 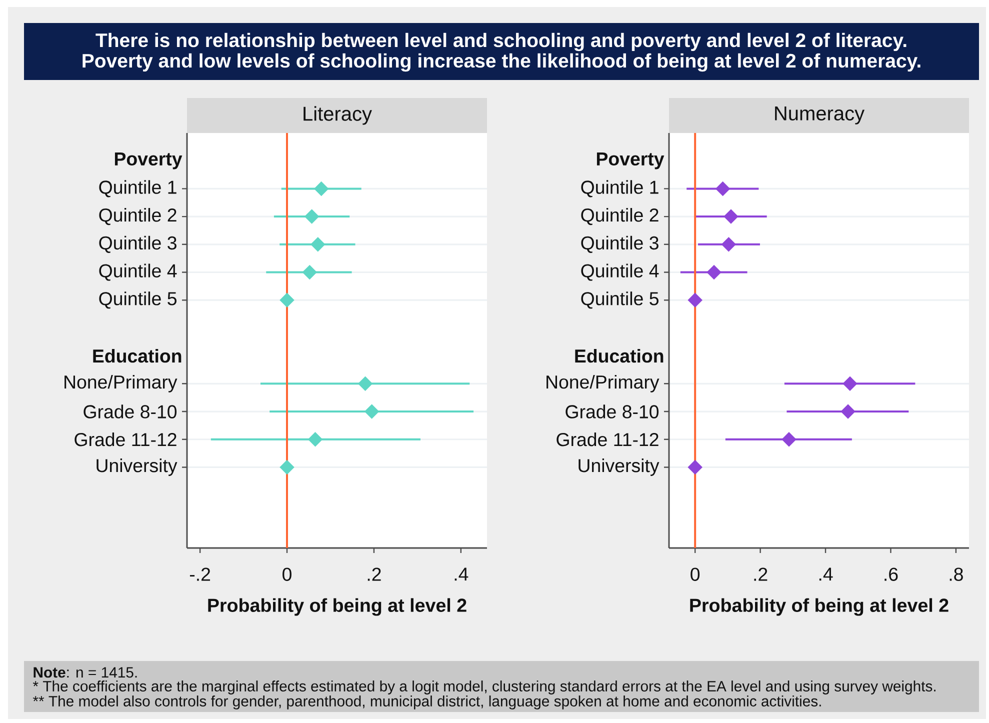 I want to click on text: * The coefficients are the marginal effects estimated by a logit model, clustering standard errors at the EA level and using survey weights., so click(x=484, y=687).